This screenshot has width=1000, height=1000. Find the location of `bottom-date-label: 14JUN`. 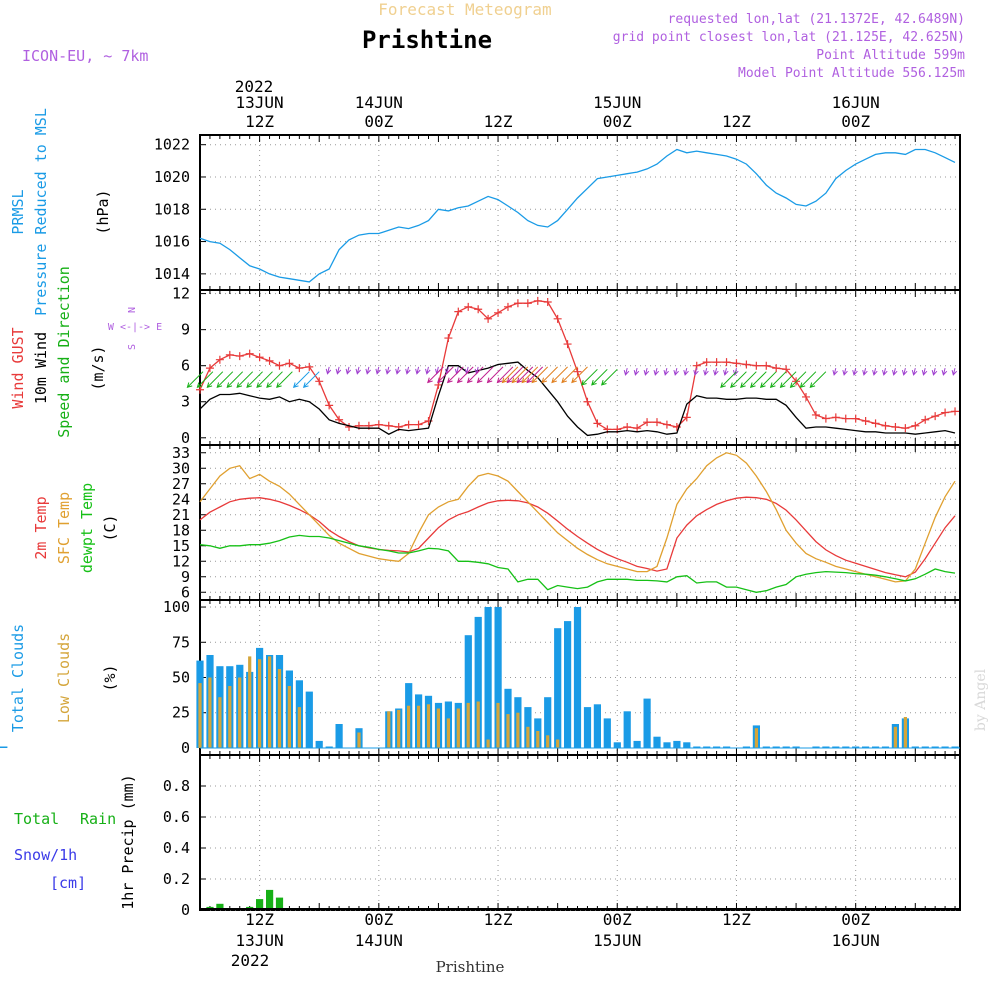

bottom-date-label: 14JUN is located at coordinates (379, 940).